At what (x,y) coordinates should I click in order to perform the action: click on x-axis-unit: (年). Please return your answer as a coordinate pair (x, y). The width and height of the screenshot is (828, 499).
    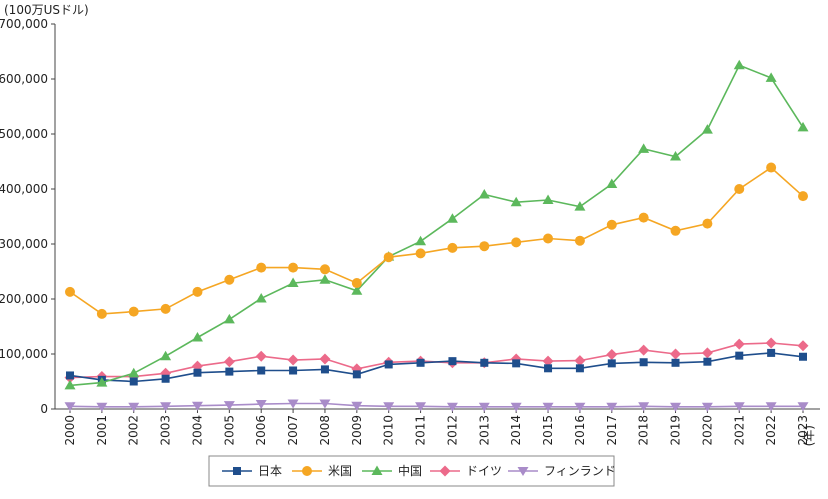
    Looking at the image, I should click on (809, 435).